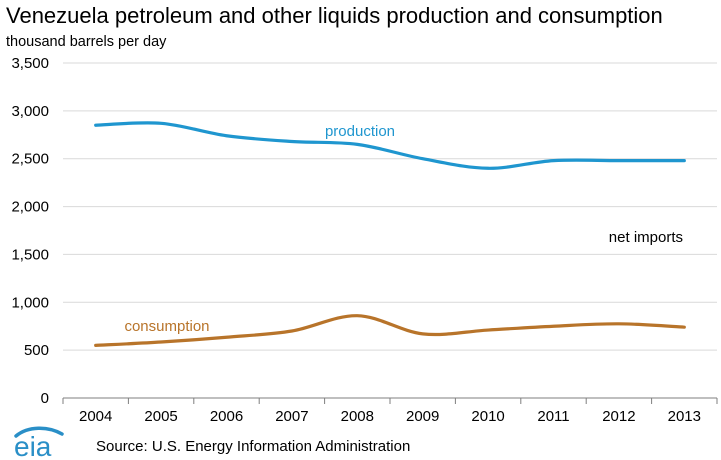 This screenshot has height=460, width=721. What do you see at coordinates (291, 416) in the screenshot?
I see `x-tick-label: 2007` at bounding box center [291, 416].